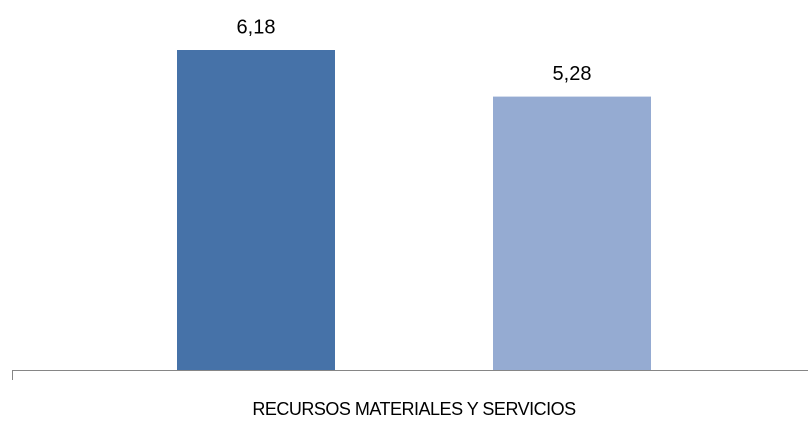 The width and height of the screenshot is (808, 422). What do you see at coordinates (256, 27) in the screenshot?
I see `value-label: 6,18` at bounding box center [256, 27].